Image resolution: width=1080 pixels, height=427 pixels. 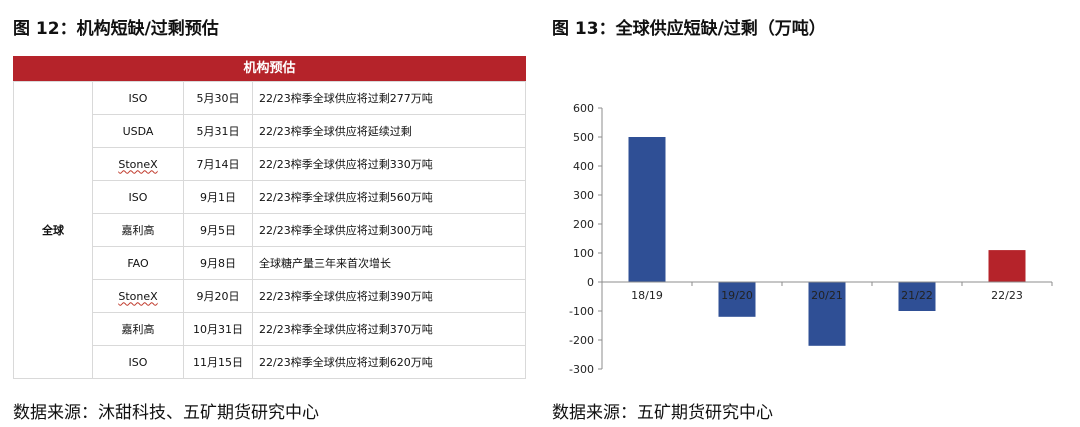 I want to click on table-row: ISO 9月1日 22/23榨季全球供应将过剩560万吨, so click(x=270, y=197).